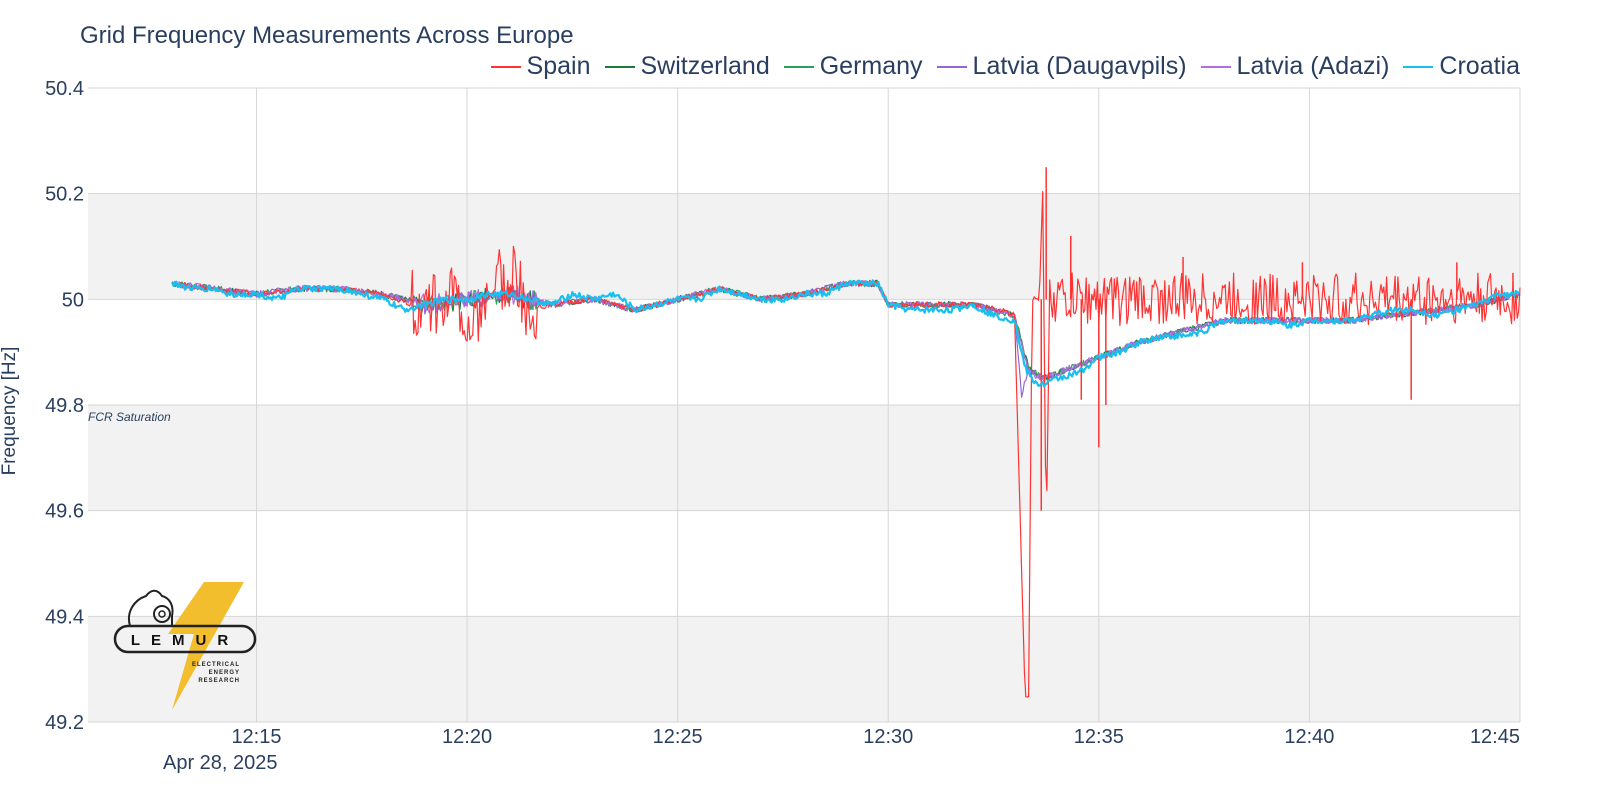 This screenshot has height=800, width=1600. What do you see at coordinates (219, 681) in the screenshot?
I see `svg-text: RESEARCH` at bounding box center [219, 681].